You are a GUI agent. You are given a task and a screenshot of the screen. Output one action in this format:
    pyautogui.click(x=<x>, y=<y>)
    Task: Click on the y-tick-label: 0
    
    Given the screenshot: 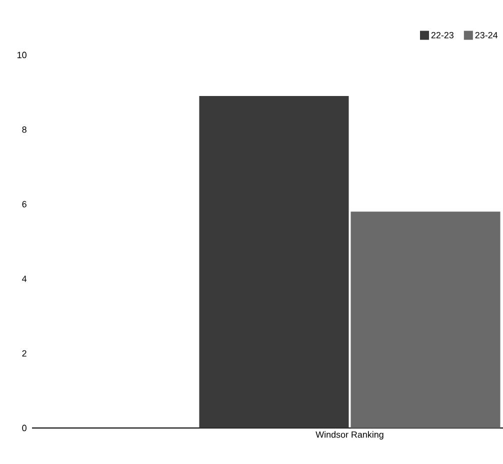 What is the action you would take?
    pyautogui.click(x=24, y=428)
    